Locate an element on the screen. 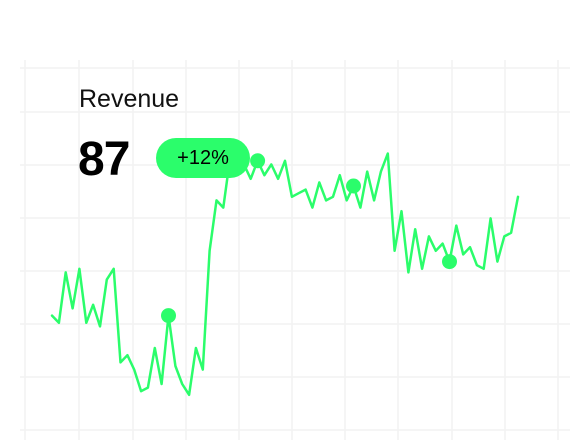 The image size is (584, 442). change-badge: +12% is located at coordinates (203, 158).